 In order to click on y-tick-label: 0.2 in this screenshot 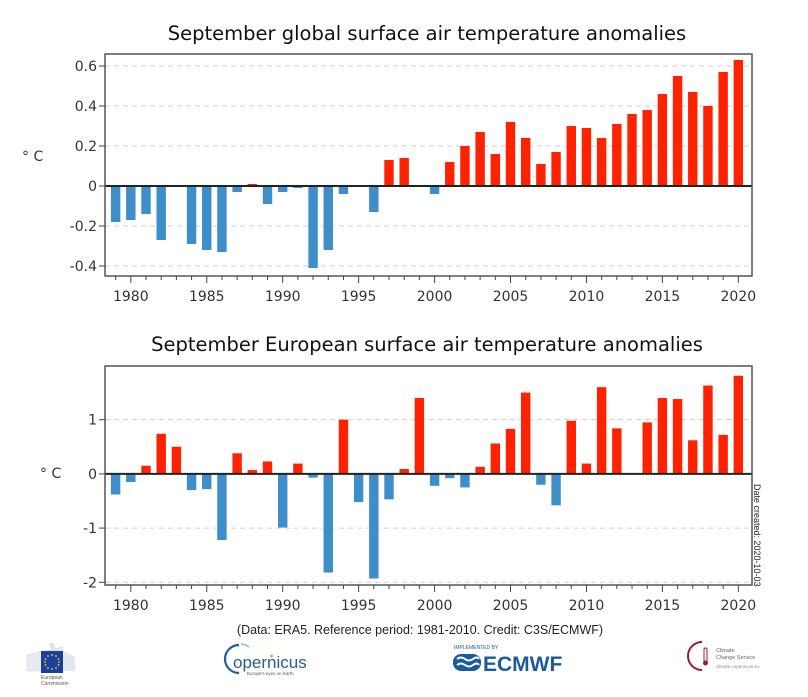, I will do `click(86, 147)`.